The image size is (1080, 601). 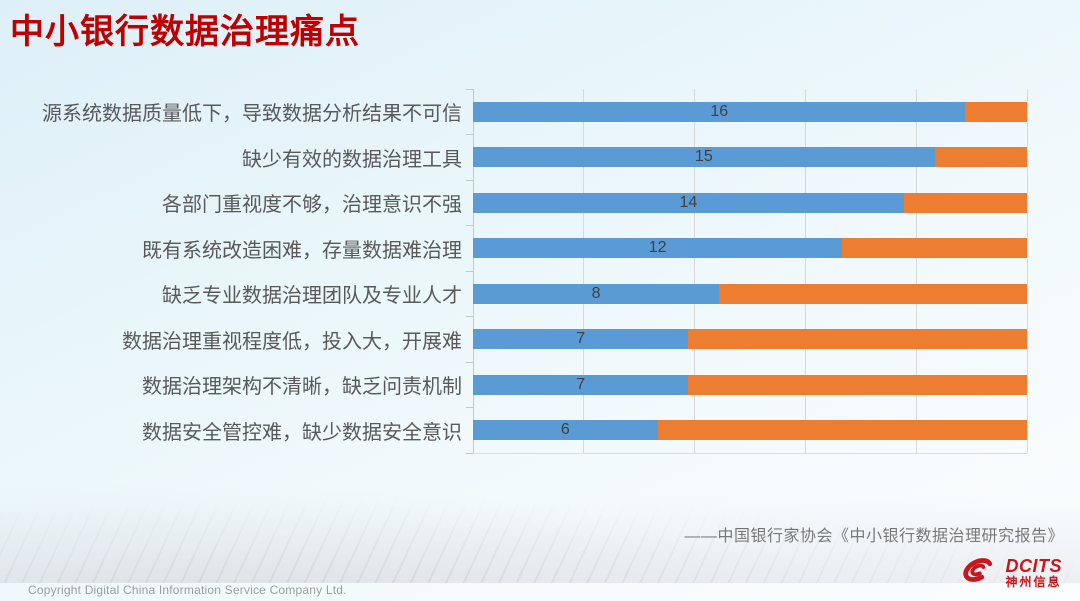 I want to click on bar-segment-blue: 8, so click(x=596, y=293).